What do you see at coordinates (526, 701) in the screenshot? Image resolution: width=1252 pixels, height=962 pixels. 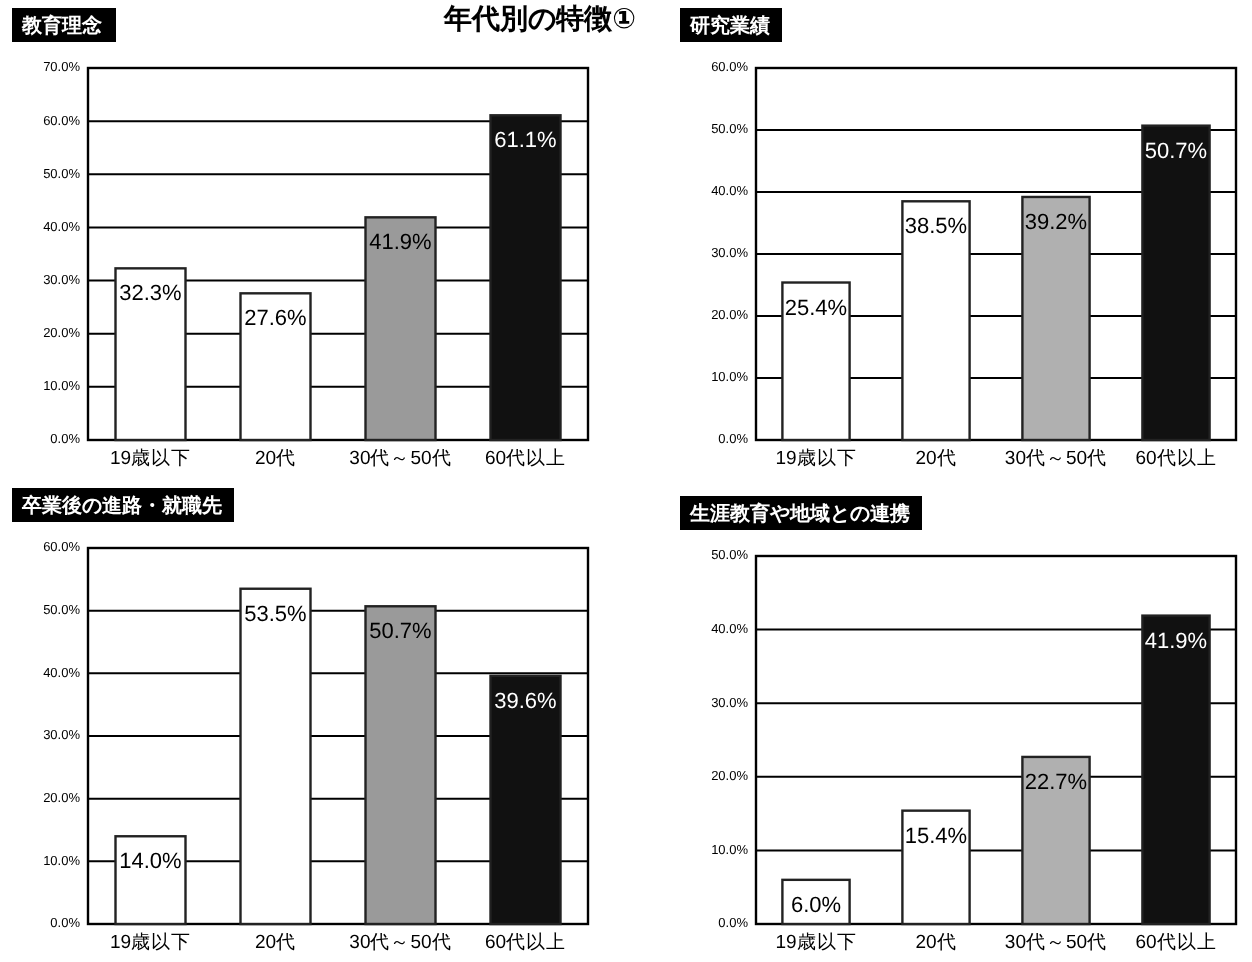 I see `data-label: 39.6%` at bounding box center [526, 701].